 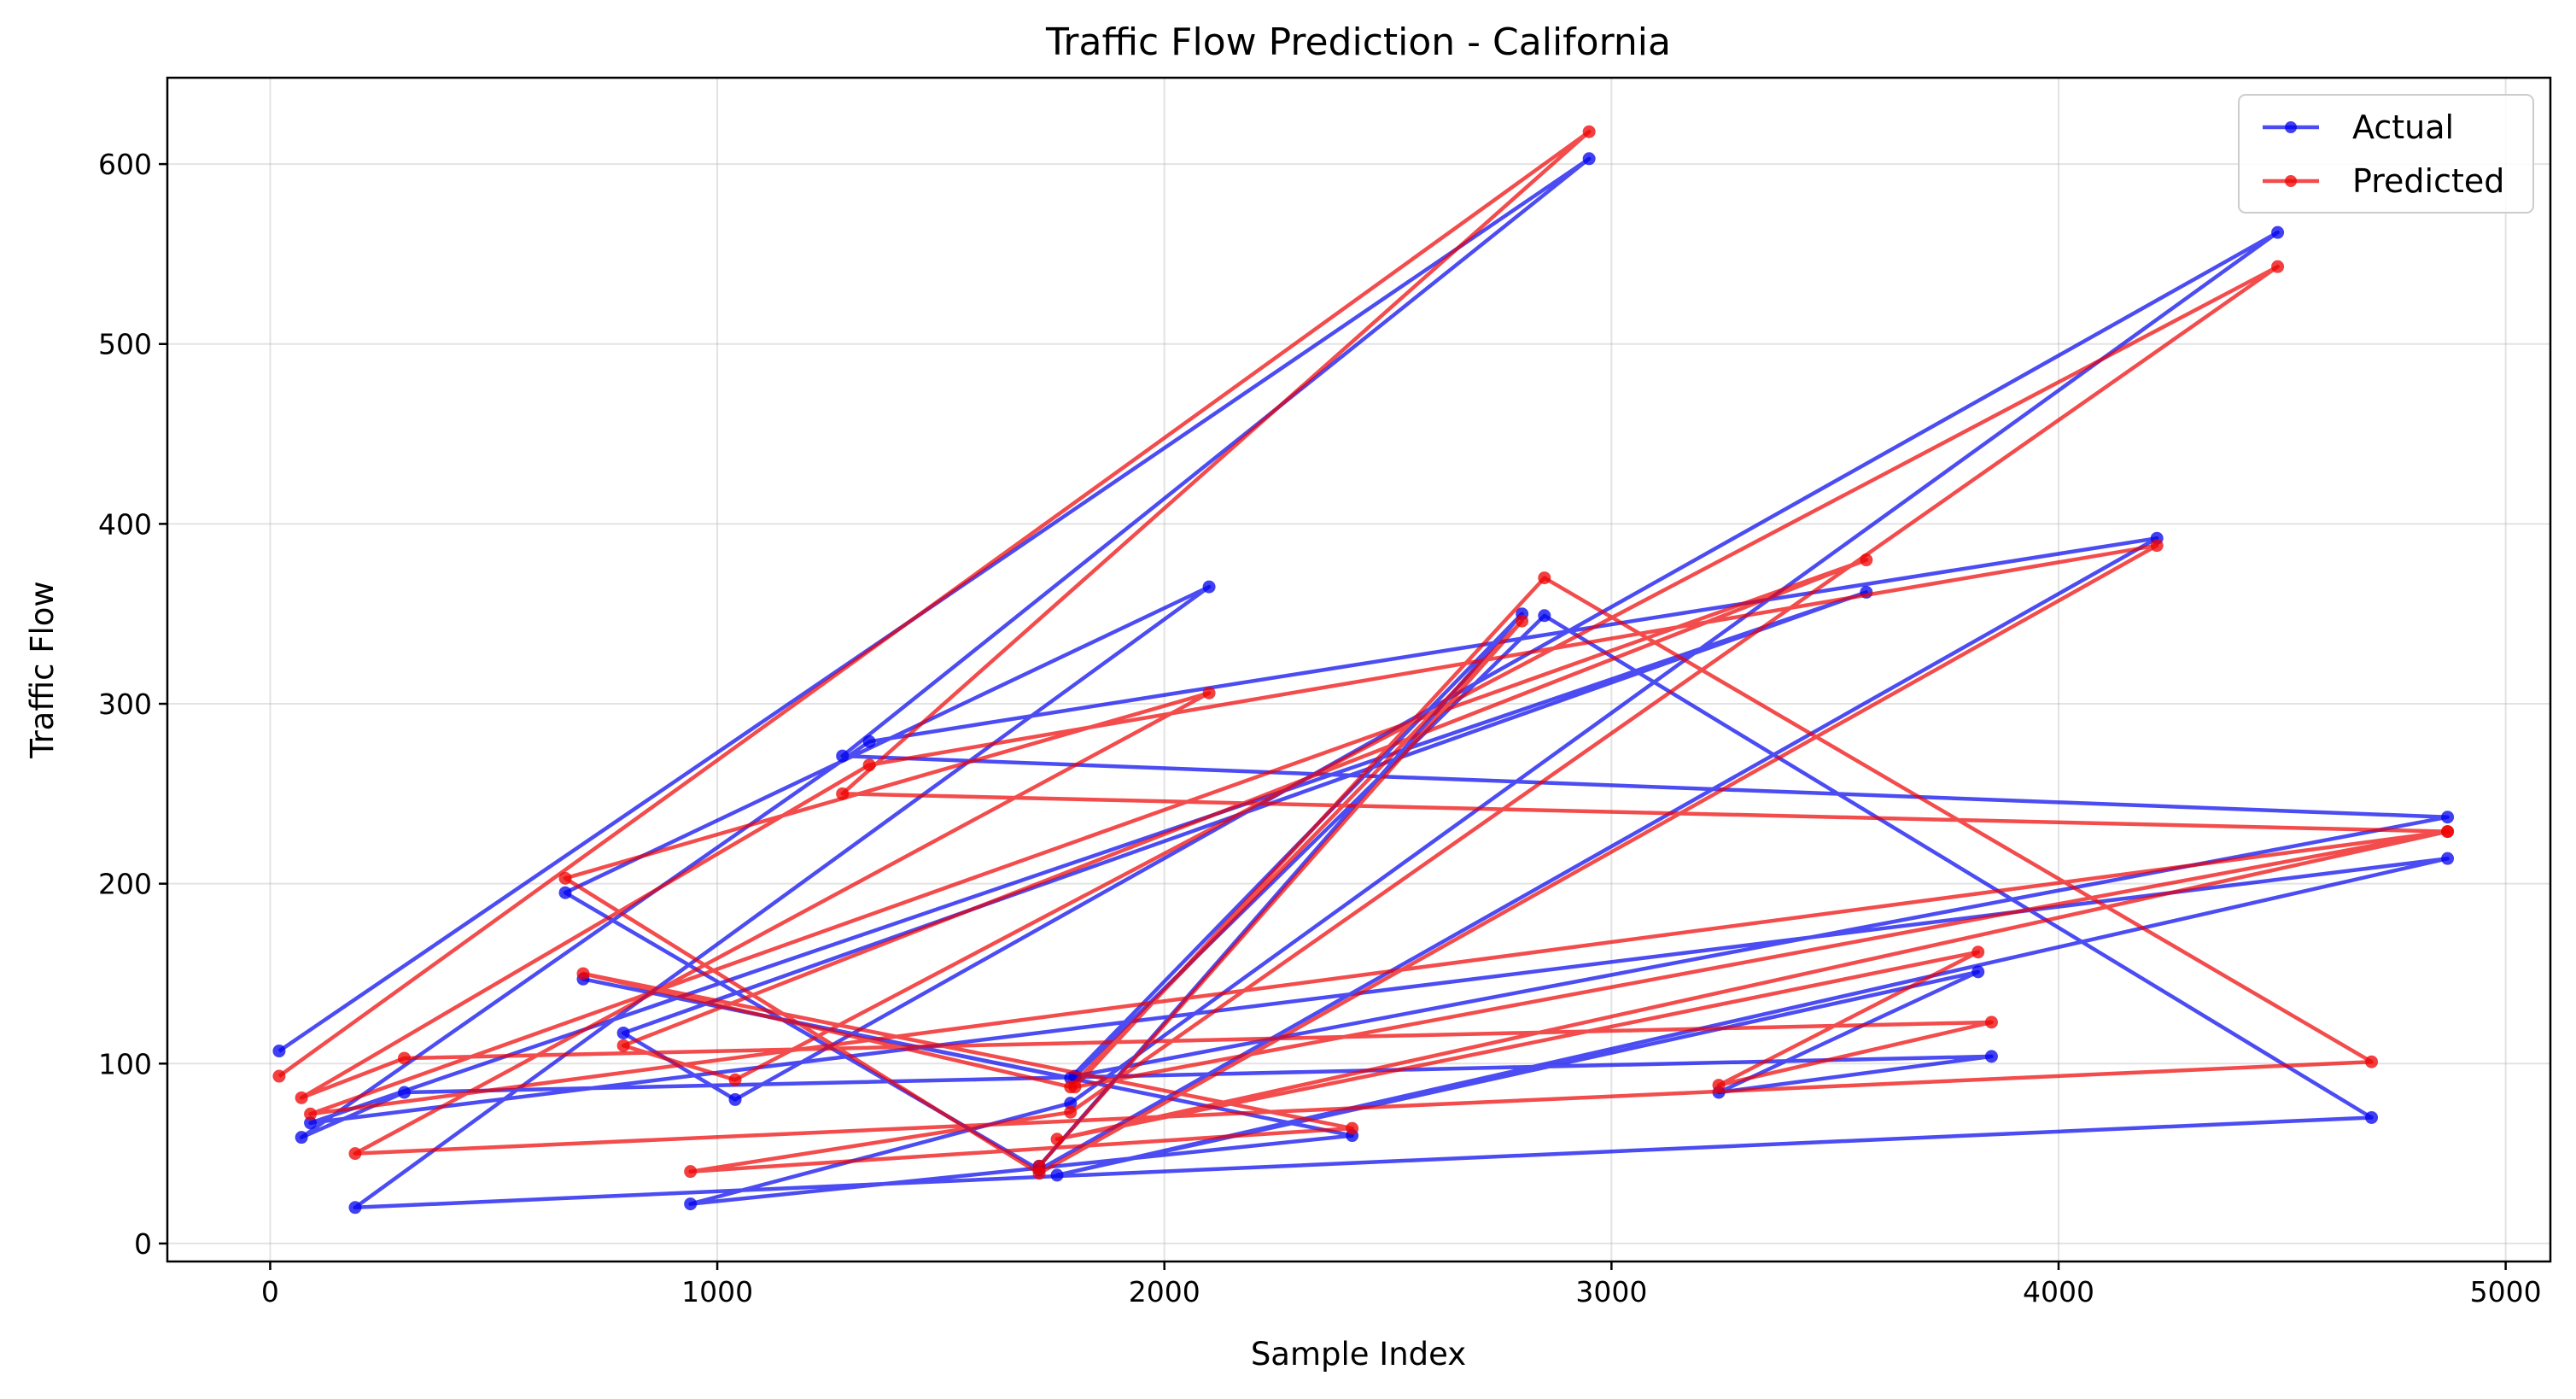 What do you see at coordinates (125, 524) in the screenshot?
I see `y-tick-label: 400` at bounding box center [125, 524].